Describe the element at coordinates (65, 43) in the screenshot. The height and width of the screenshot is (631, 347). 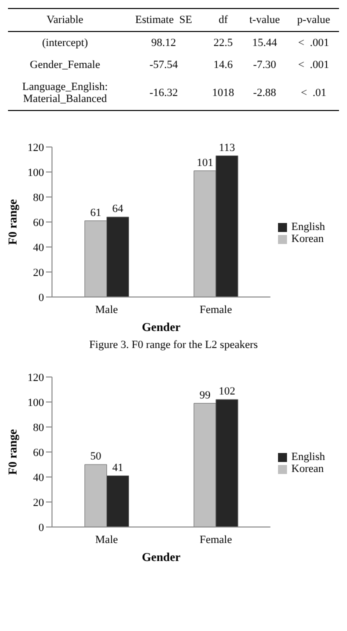
I see `text: (intercept)` at that location.